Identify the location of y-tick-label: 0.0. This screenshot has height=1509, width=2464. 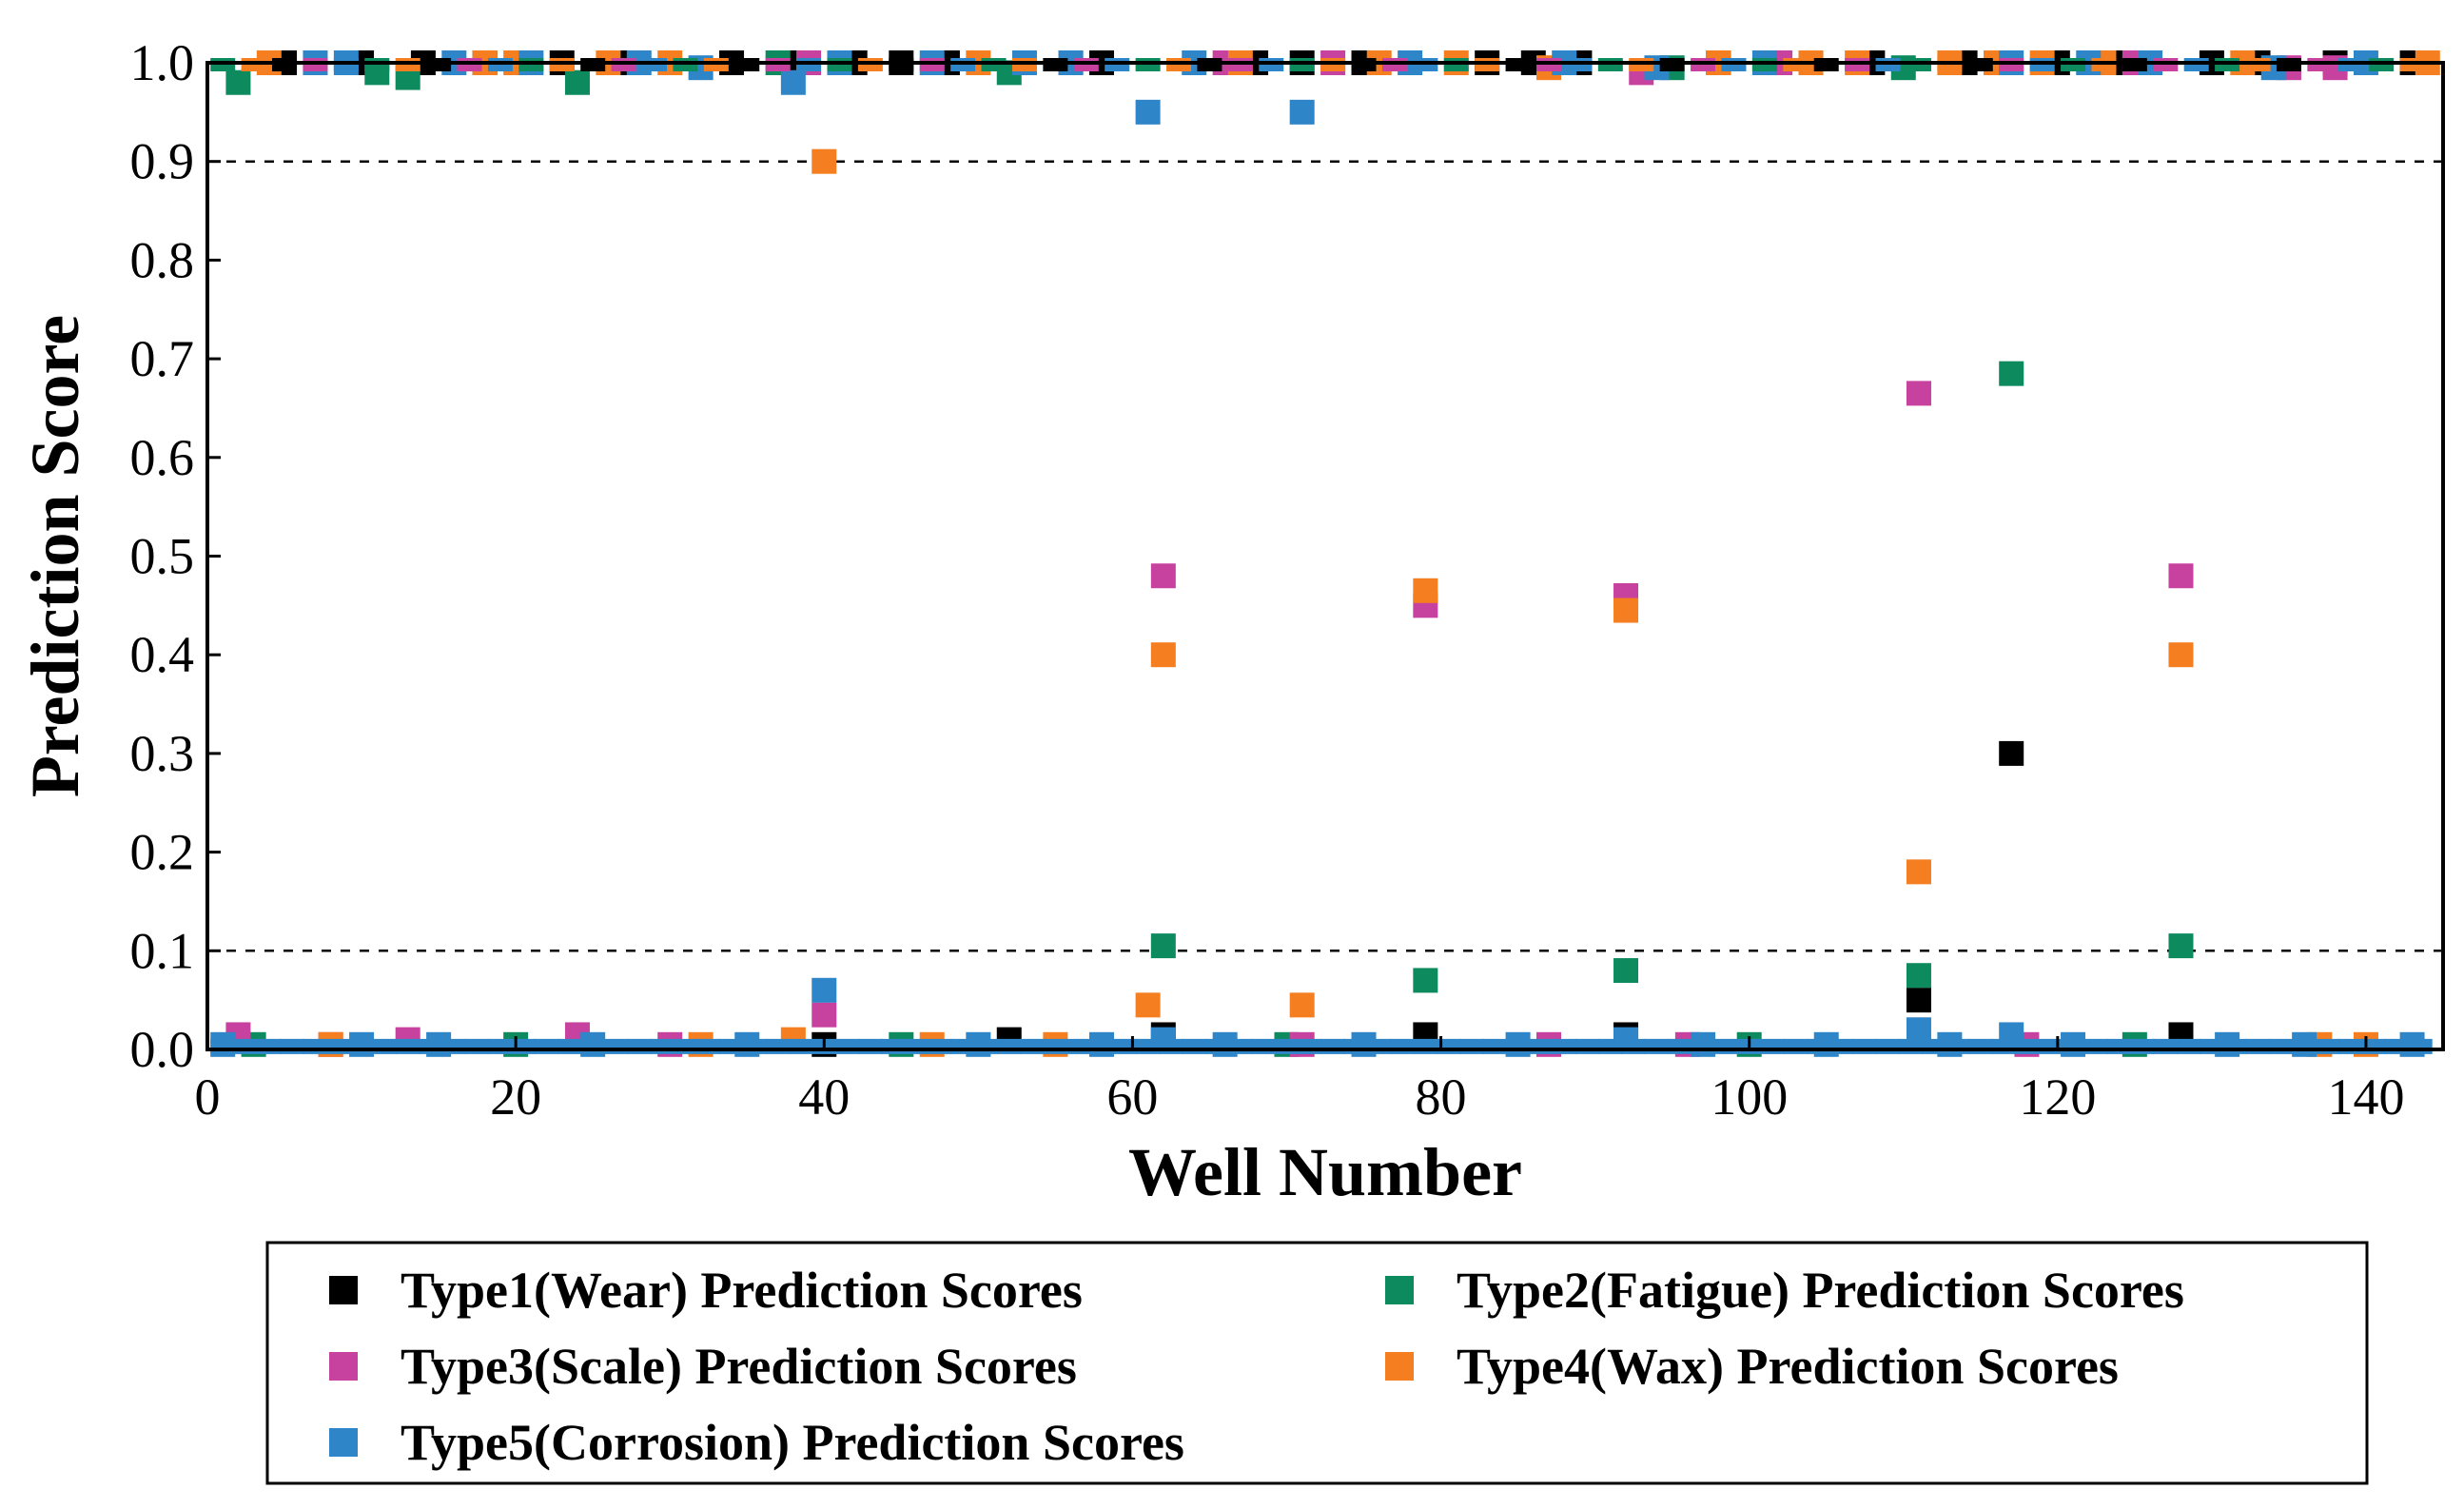
(162, 1049).